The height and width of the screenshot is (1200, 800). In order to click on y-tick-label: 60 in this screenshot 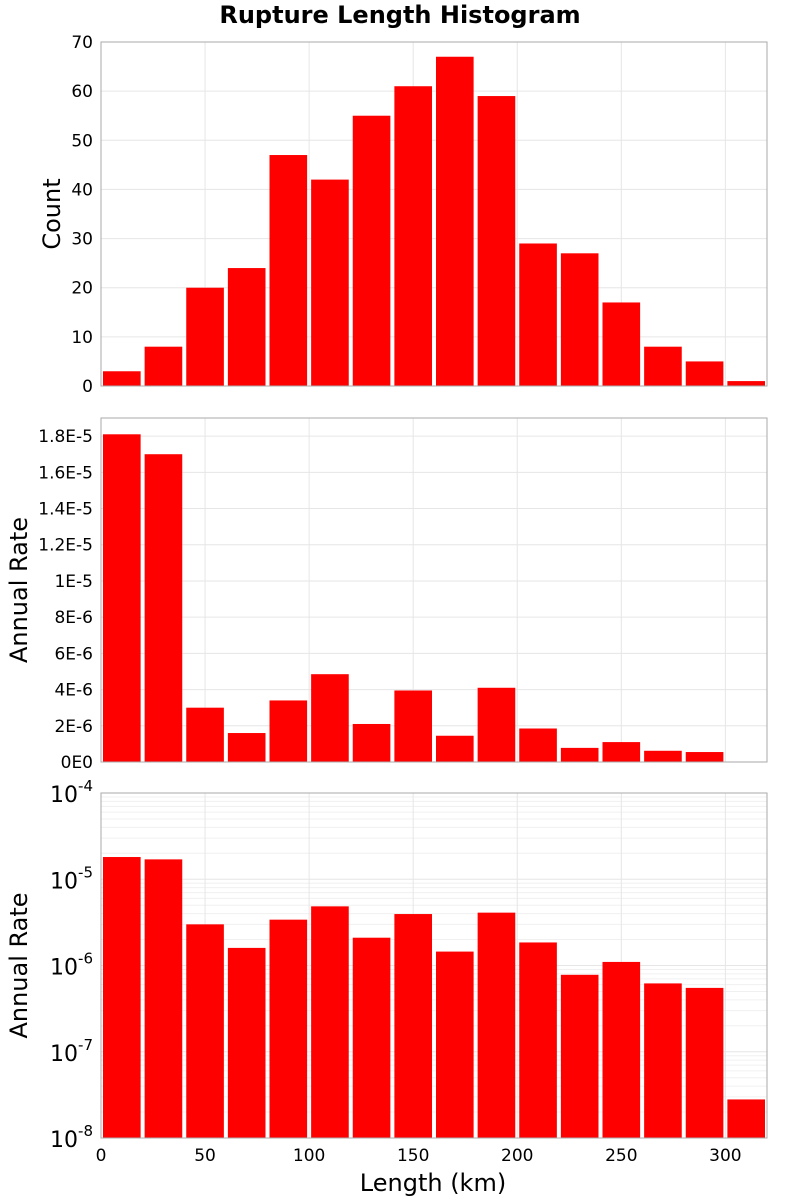, I will do `click(82, 92)`.